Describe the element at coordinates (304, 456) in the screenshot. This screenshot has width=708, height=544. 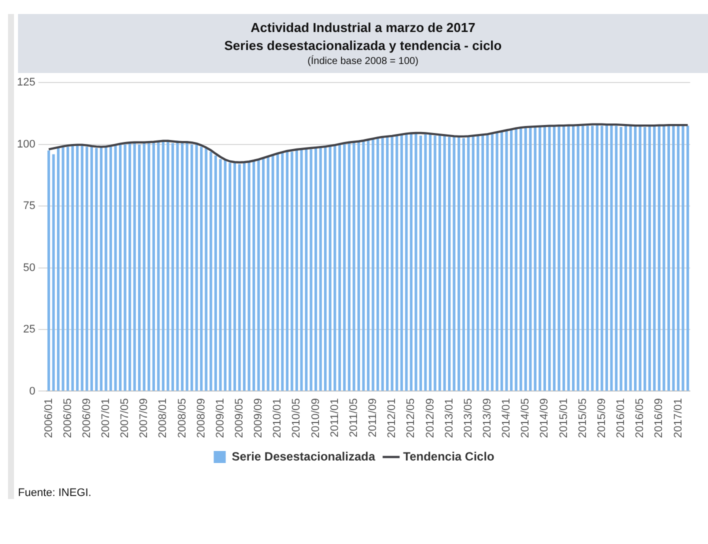
I see `legend-label: Serie Desestacionalizada` at that location.